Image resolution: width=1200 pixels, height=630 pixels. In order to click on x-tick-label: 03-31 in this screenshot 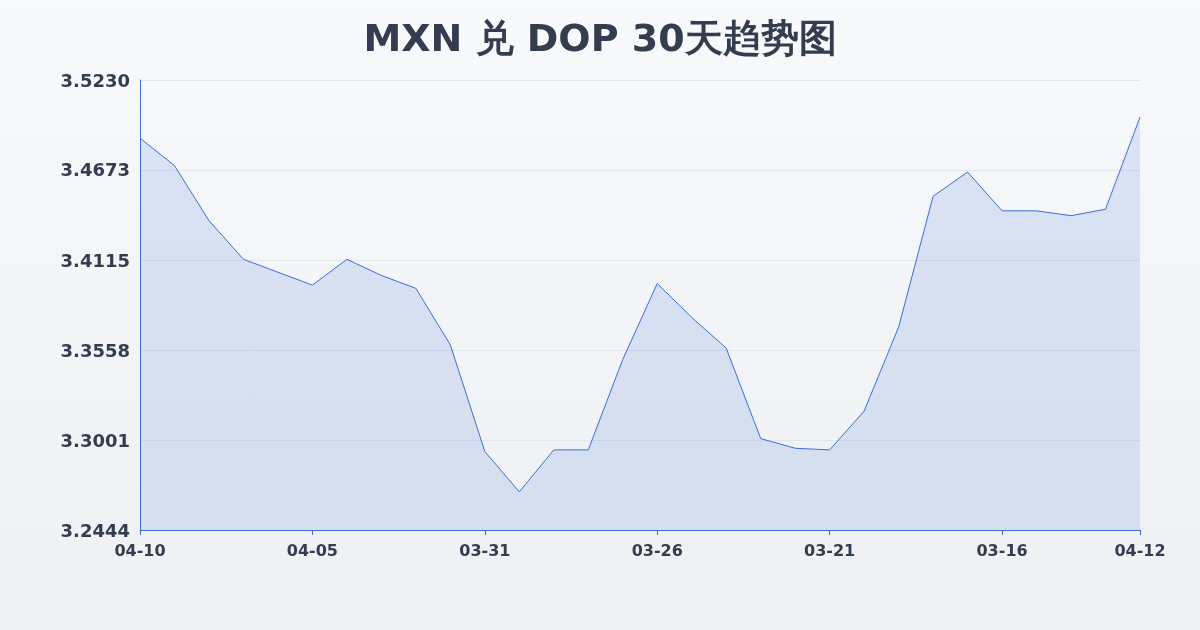, I will do `click(485, 550)`.